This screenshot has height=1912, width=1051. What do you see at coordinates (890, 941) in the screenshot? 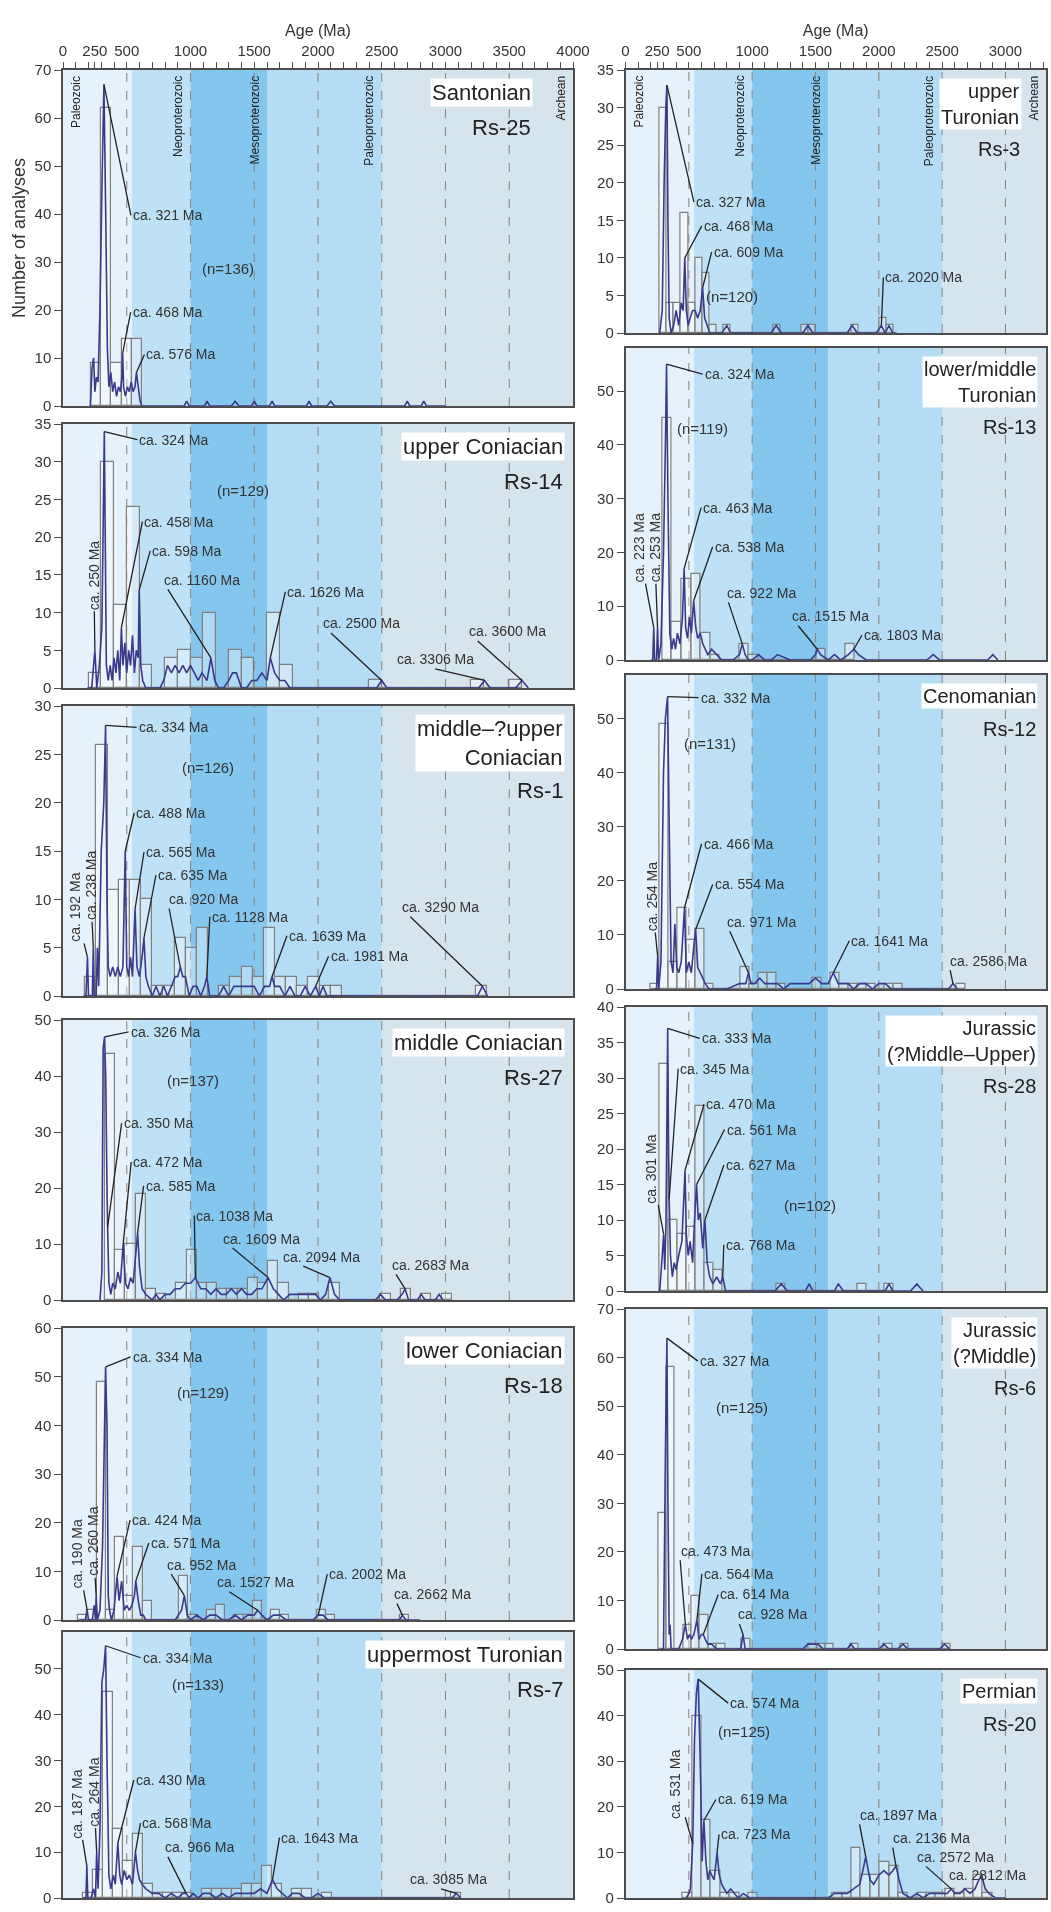
I see `annotation: ca. 1641 Ma` at bounding box center [890, 941].